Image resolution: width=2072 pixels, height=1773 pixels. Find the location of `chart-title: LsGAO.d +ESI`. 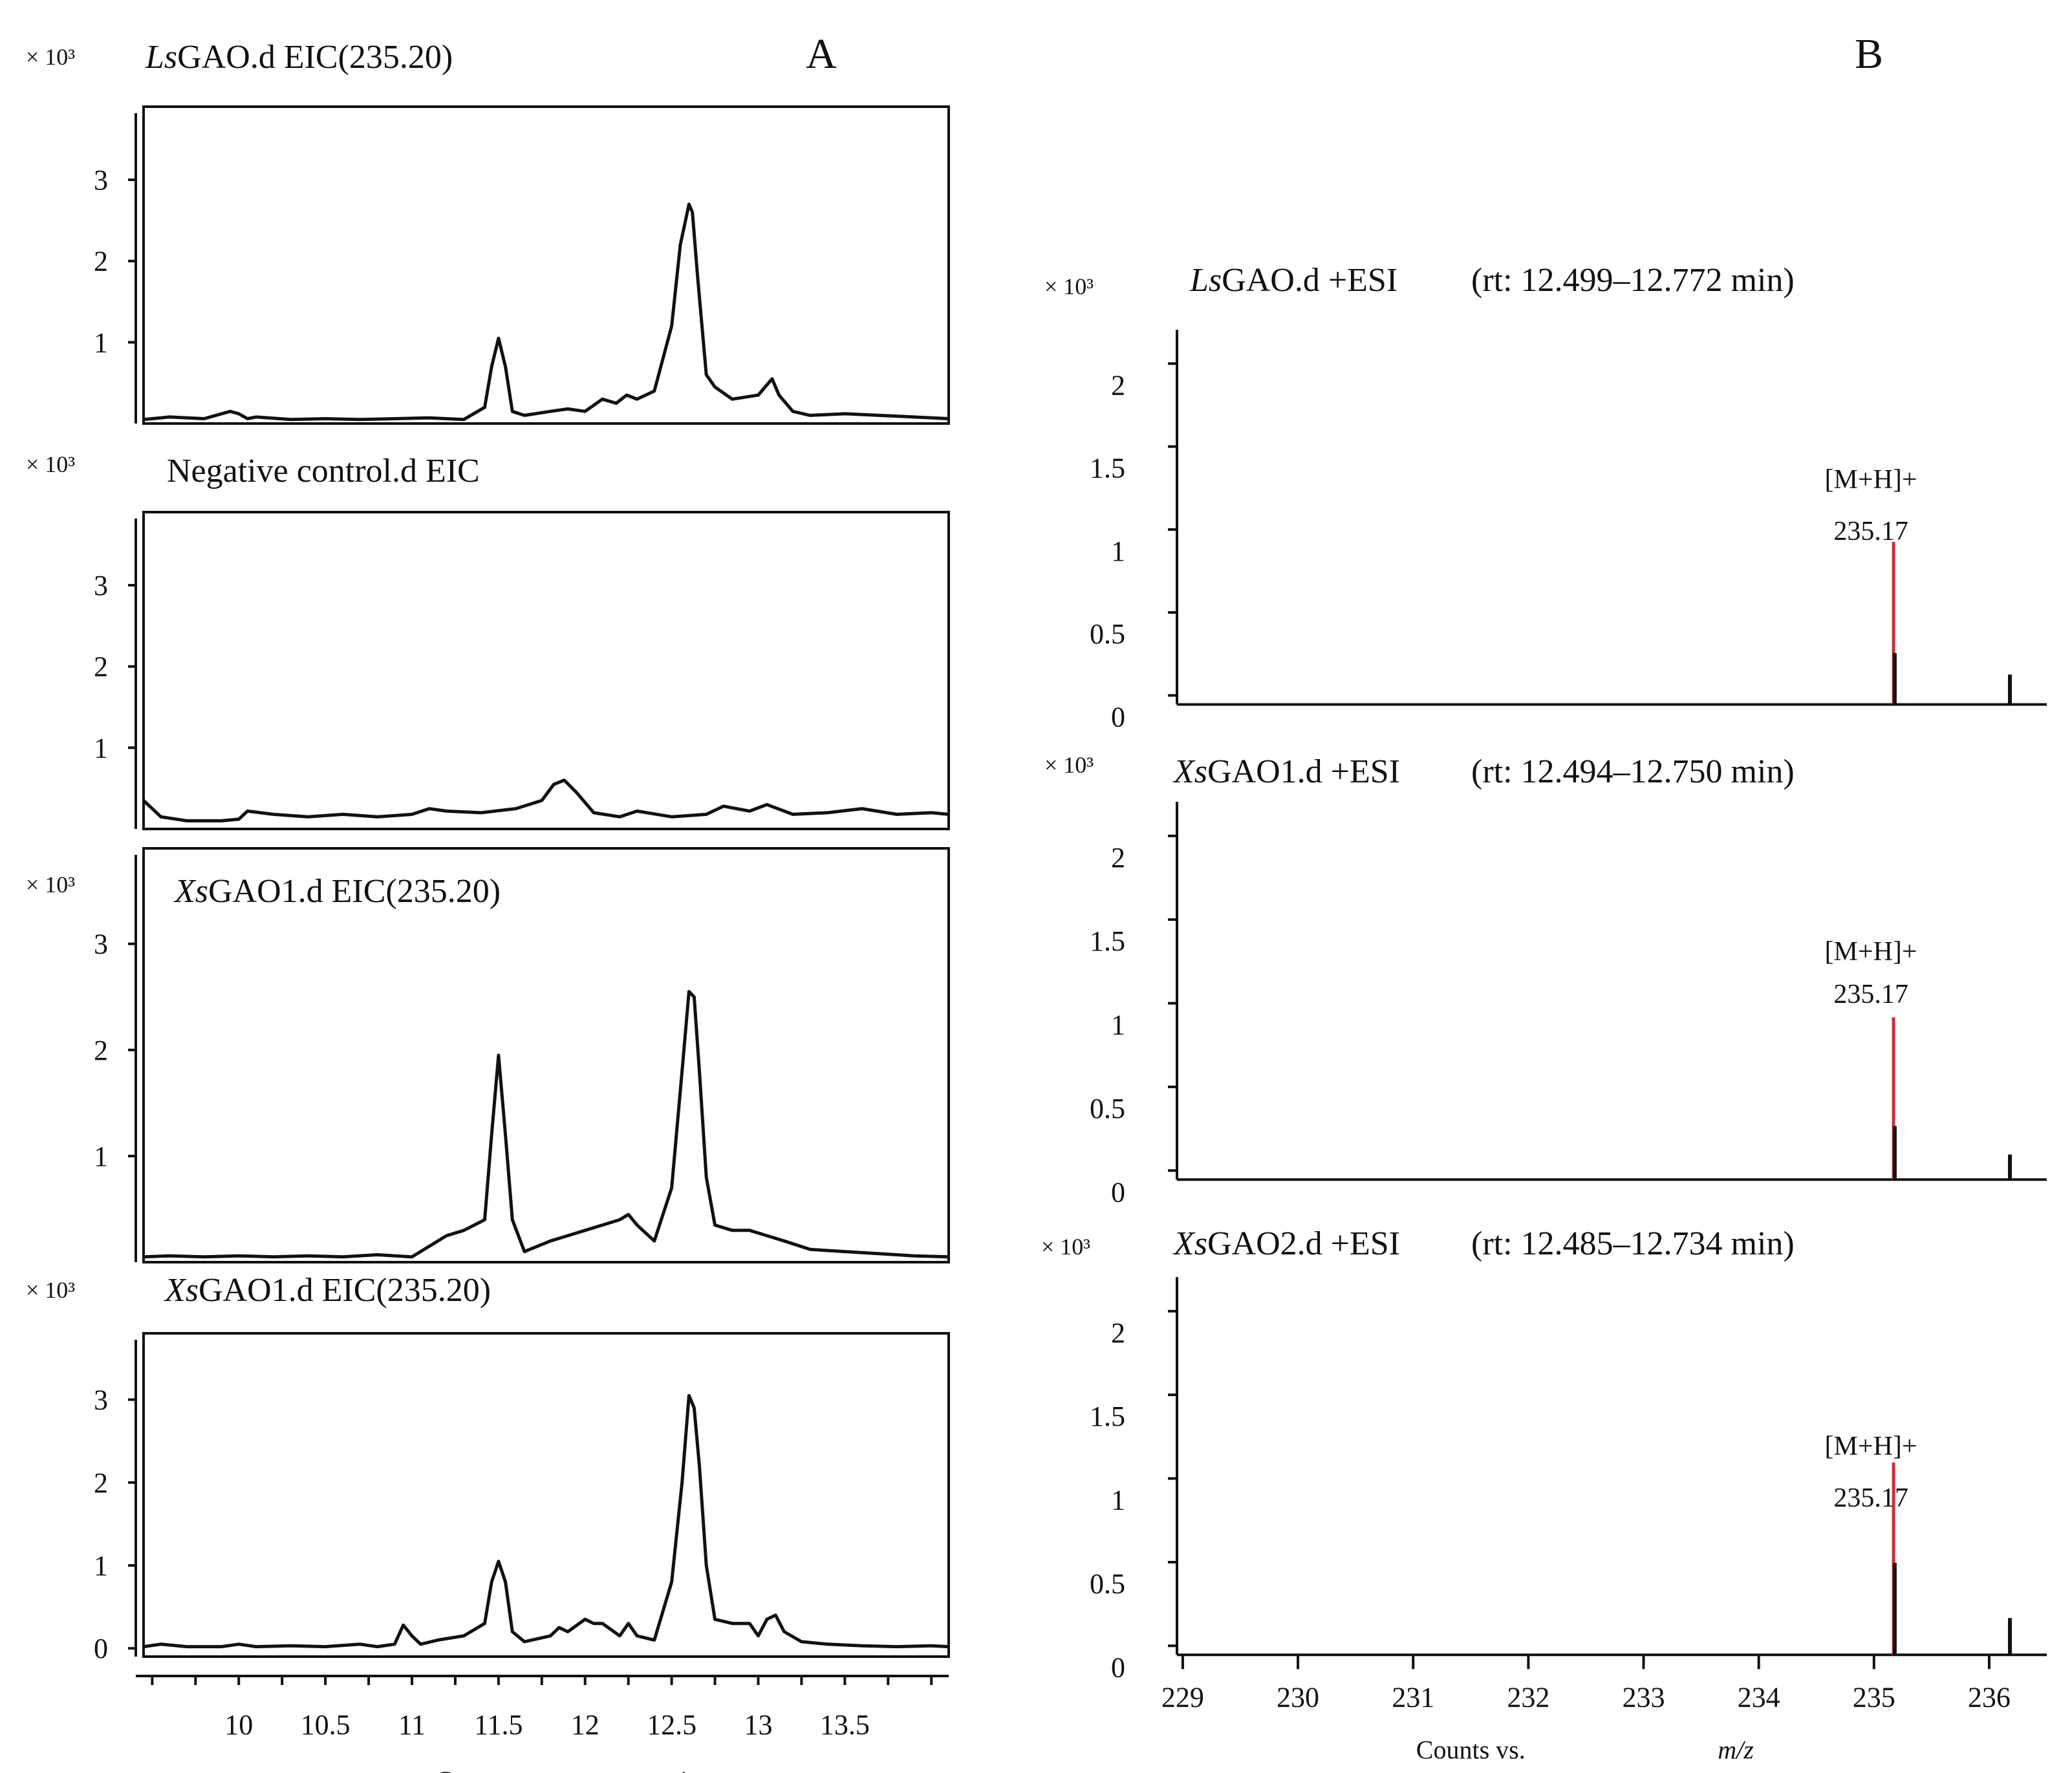

chart-title: LsGAO.d +ESI is located at coordinates (1293, 280).